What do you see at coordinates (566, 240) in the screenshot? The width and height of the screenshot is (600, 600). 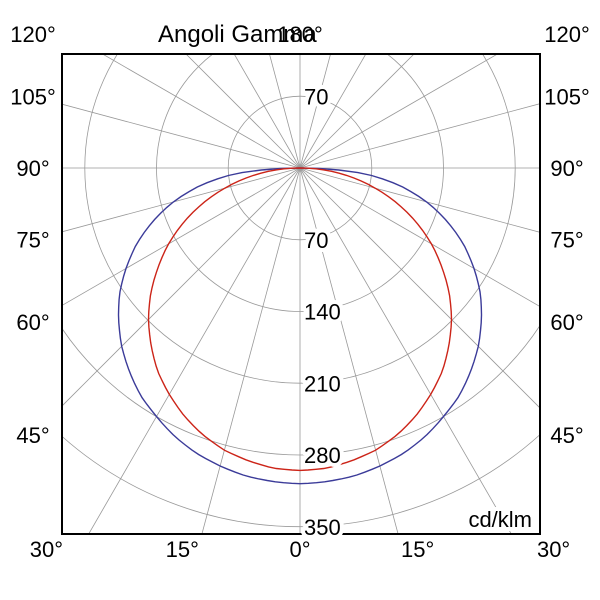 I see `right-angle-label: 75°` at bounding box center [566, 240].